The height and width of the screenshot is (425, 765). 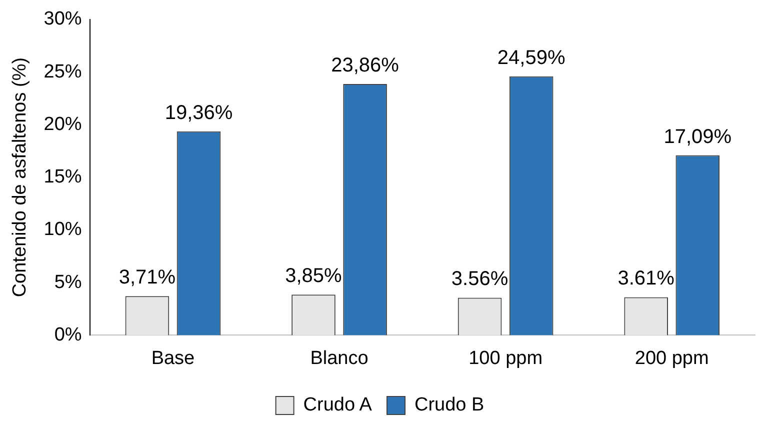 I want to click on y-axis-title: Contenido de asfaltenos (%), so click(x=20, y=177).